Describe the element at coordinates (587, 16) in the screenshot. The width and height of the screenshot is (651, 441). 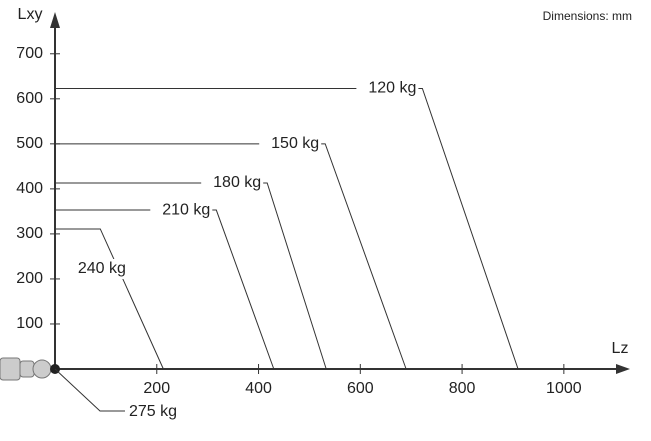
I see `dimensions-note: Dimensions: mm` at that location.